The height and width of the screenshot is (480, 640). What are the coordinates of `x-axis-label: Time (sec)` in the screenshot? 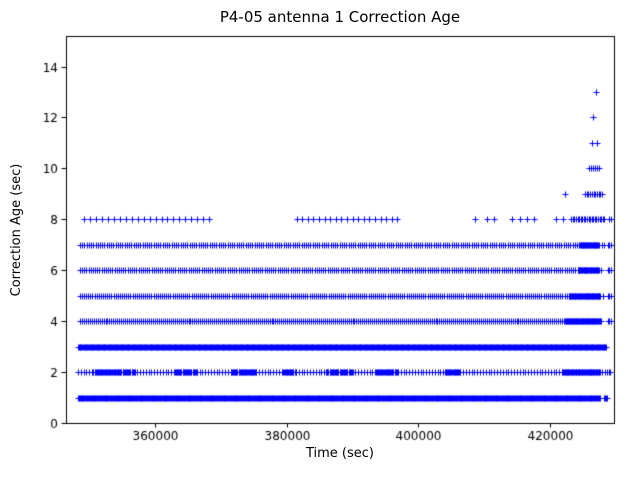 It's located at (339, 453).